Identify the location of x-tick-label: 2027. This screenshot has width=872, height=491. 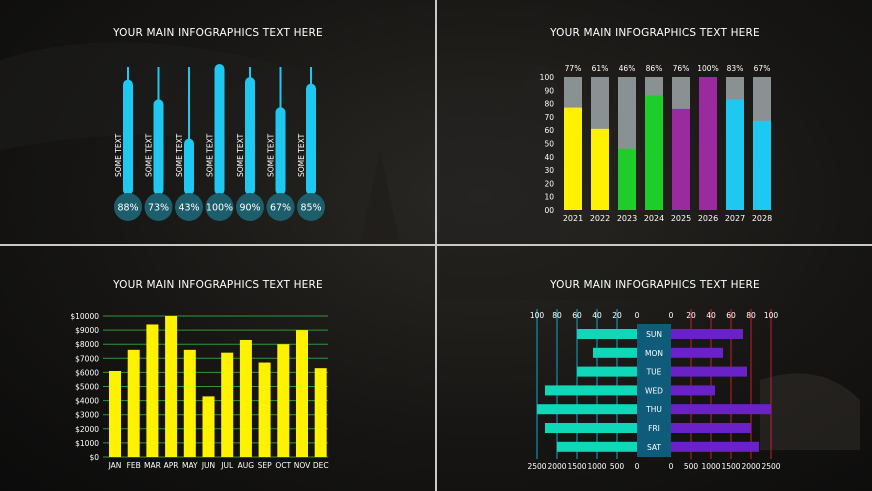
(735, 218).